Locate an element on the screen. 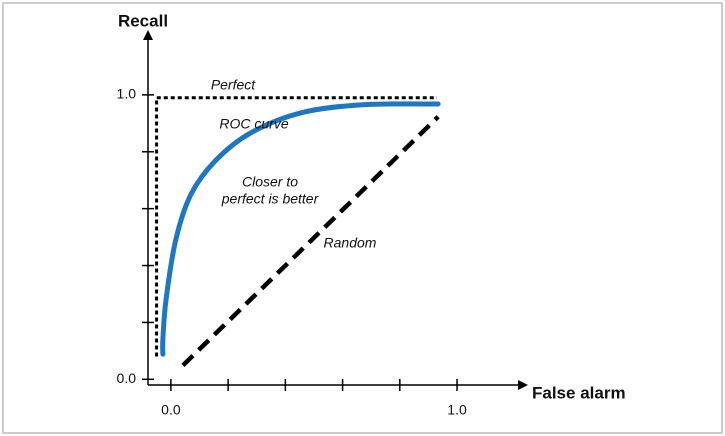  y-tick-label: 1.0 is located at coordinates (127, 94).